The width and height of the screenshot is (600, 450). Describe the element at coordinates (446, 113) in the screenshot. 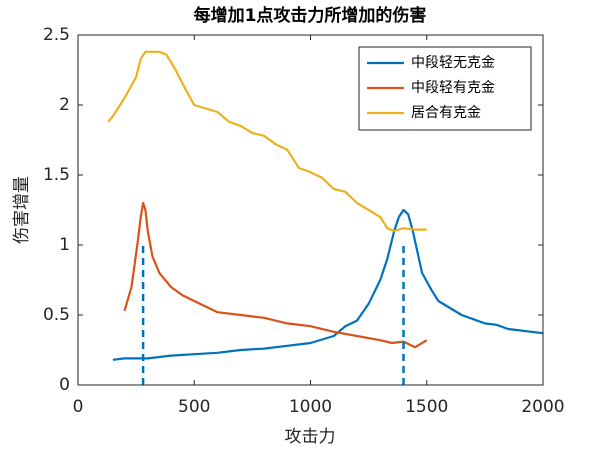

I see `legend-label: 居合有克金` at that location.